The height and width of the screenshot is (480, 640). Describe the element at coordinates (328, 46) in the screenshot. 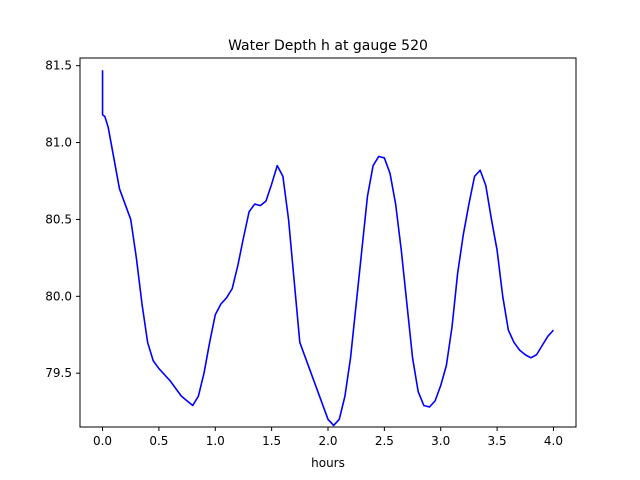

I see `chart-title: Water Depth h at gauge 520` at that location.